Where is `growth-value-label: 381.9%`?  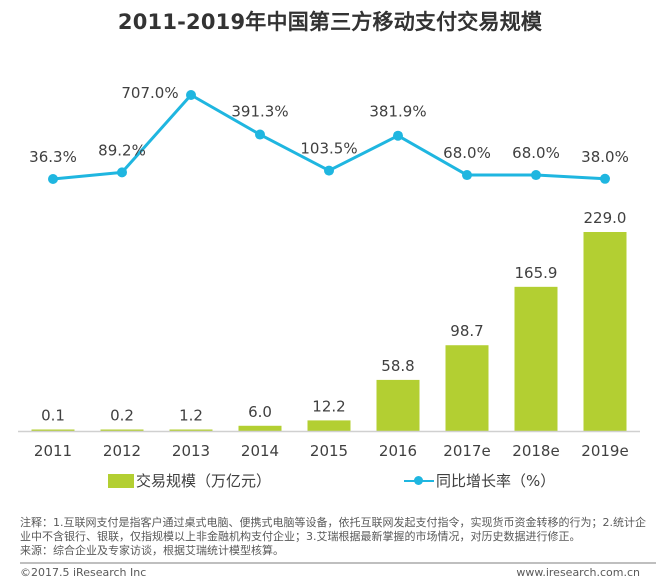
growth-value-label: 381.9% is located at coordinates (397, 112).